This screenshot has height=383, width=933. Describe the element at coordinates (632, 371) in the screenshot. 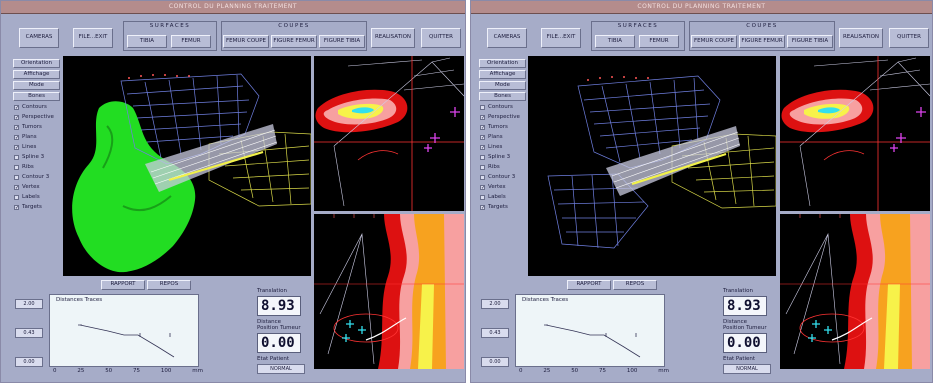

I see `x-tick: 100` at that location.